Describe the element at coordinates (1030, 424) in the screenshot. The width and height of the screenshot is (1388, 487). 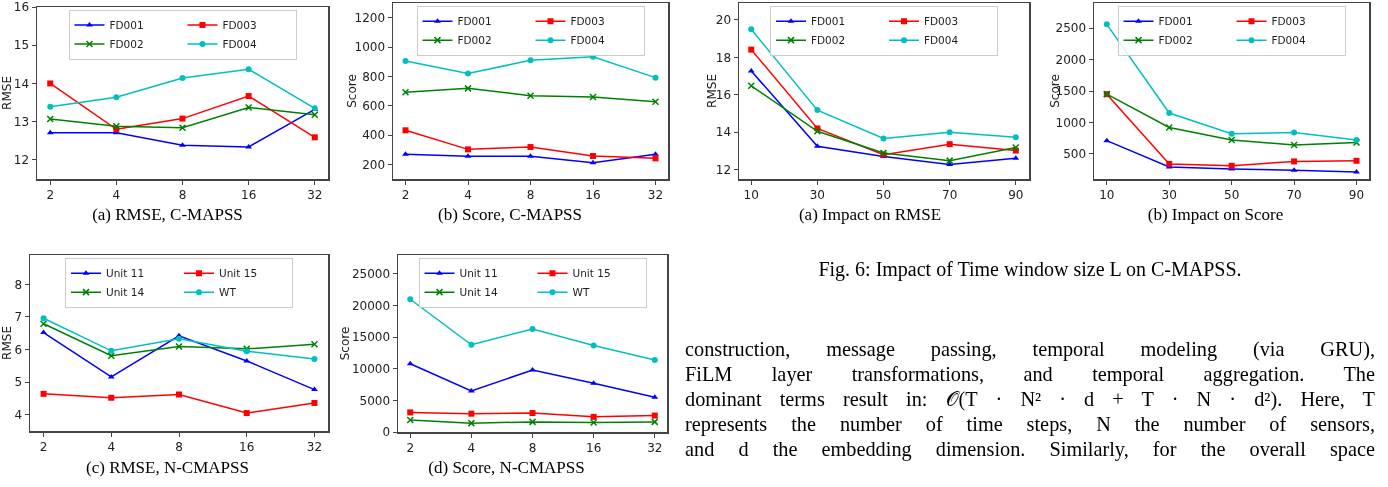
I see `text: represents the number of time steps, N the number of sensors,` at that location.